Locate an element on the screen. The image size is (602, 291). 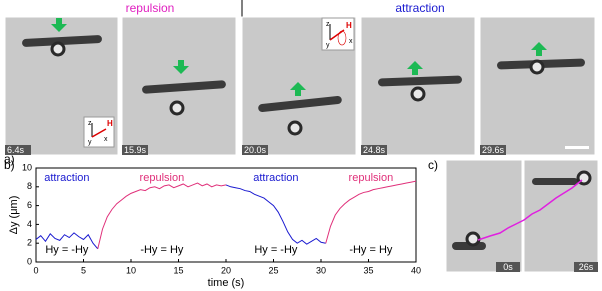
y-tick-label: 10 is located at coordinates (27, 167).